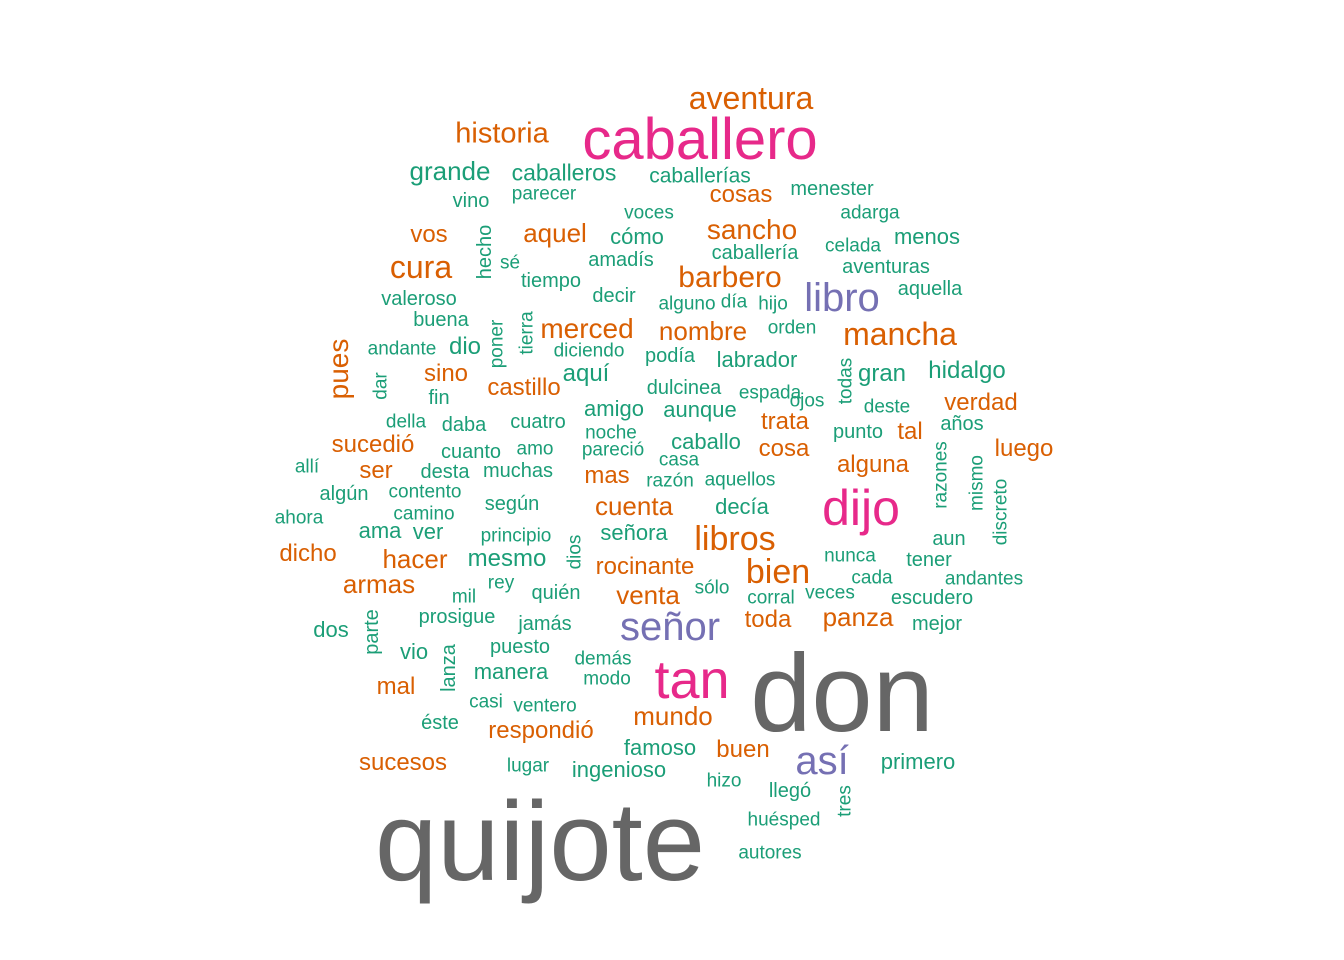 Image resolution: width=1344 pixels, height=960 pixels. What do you see at coordinates (846, 381) in the screenshot?
I see `word-todas: todas` at bounding box center [846, 381].